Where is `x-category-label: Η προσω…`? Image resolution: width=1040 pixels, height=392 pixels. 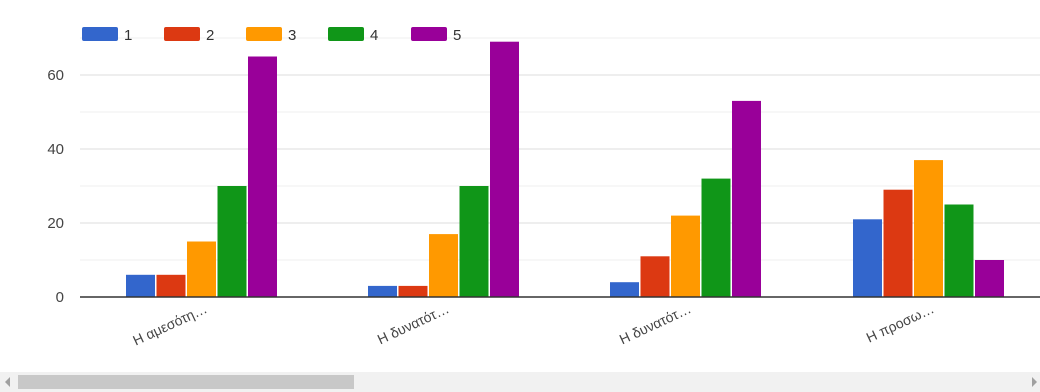 x-category-label: Η προσω… is located at coordinates (900, 322).